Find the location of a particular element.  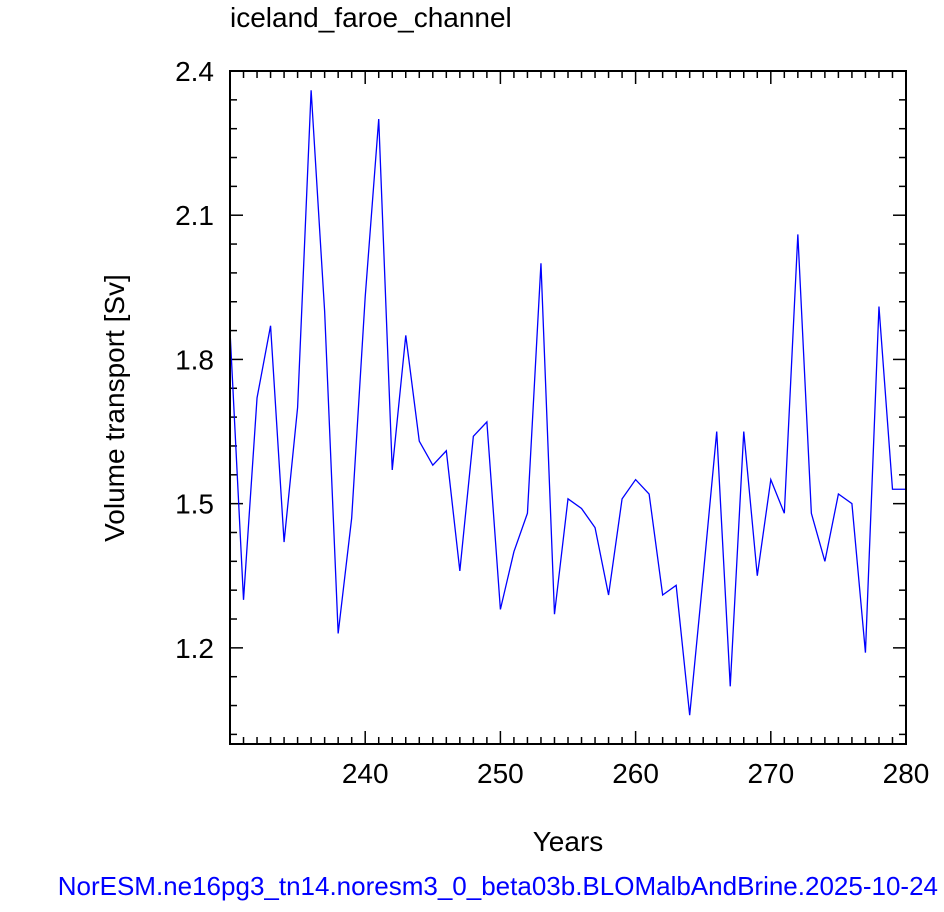

y-tick-label: 2.1 is located at coordinates (194, 215).